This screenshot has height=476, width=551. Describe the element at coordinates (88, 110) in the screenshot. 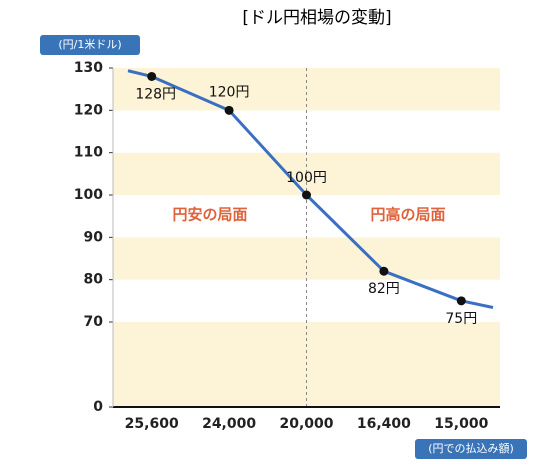

I see `y-tick-label: 120` at that location.